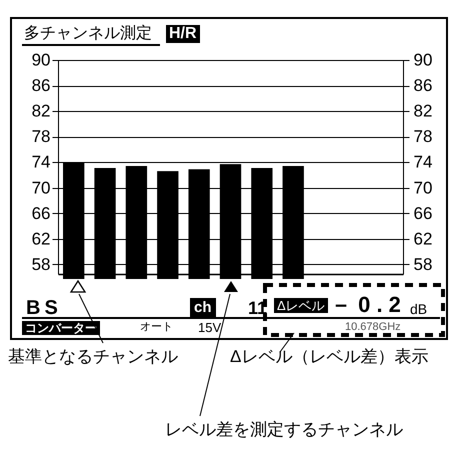  Describe the element at coordinates (423, 86) in the screenshot. I see `y2-tick-label: 86` at that location.